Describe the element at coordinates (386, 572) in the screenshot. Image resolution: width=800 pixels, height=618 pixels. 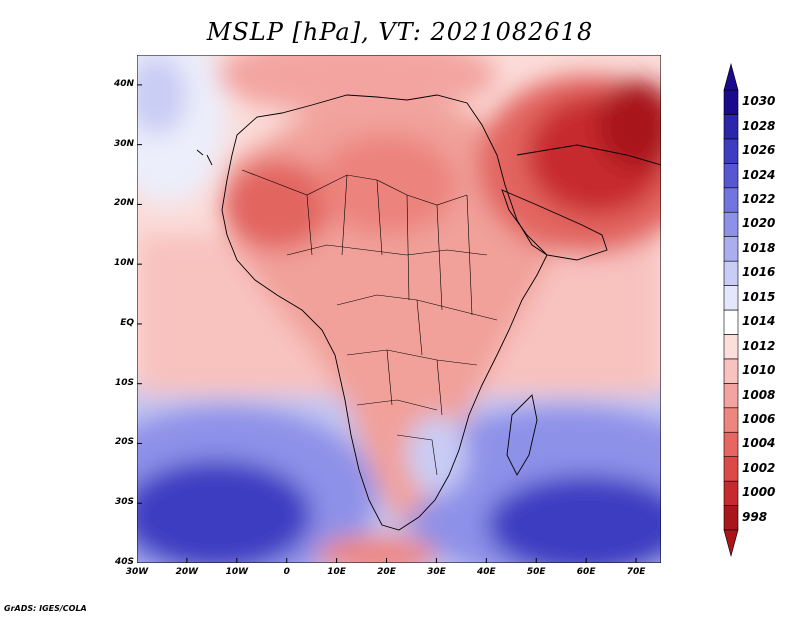
I see `lon-tick-label: 20E` at that location.